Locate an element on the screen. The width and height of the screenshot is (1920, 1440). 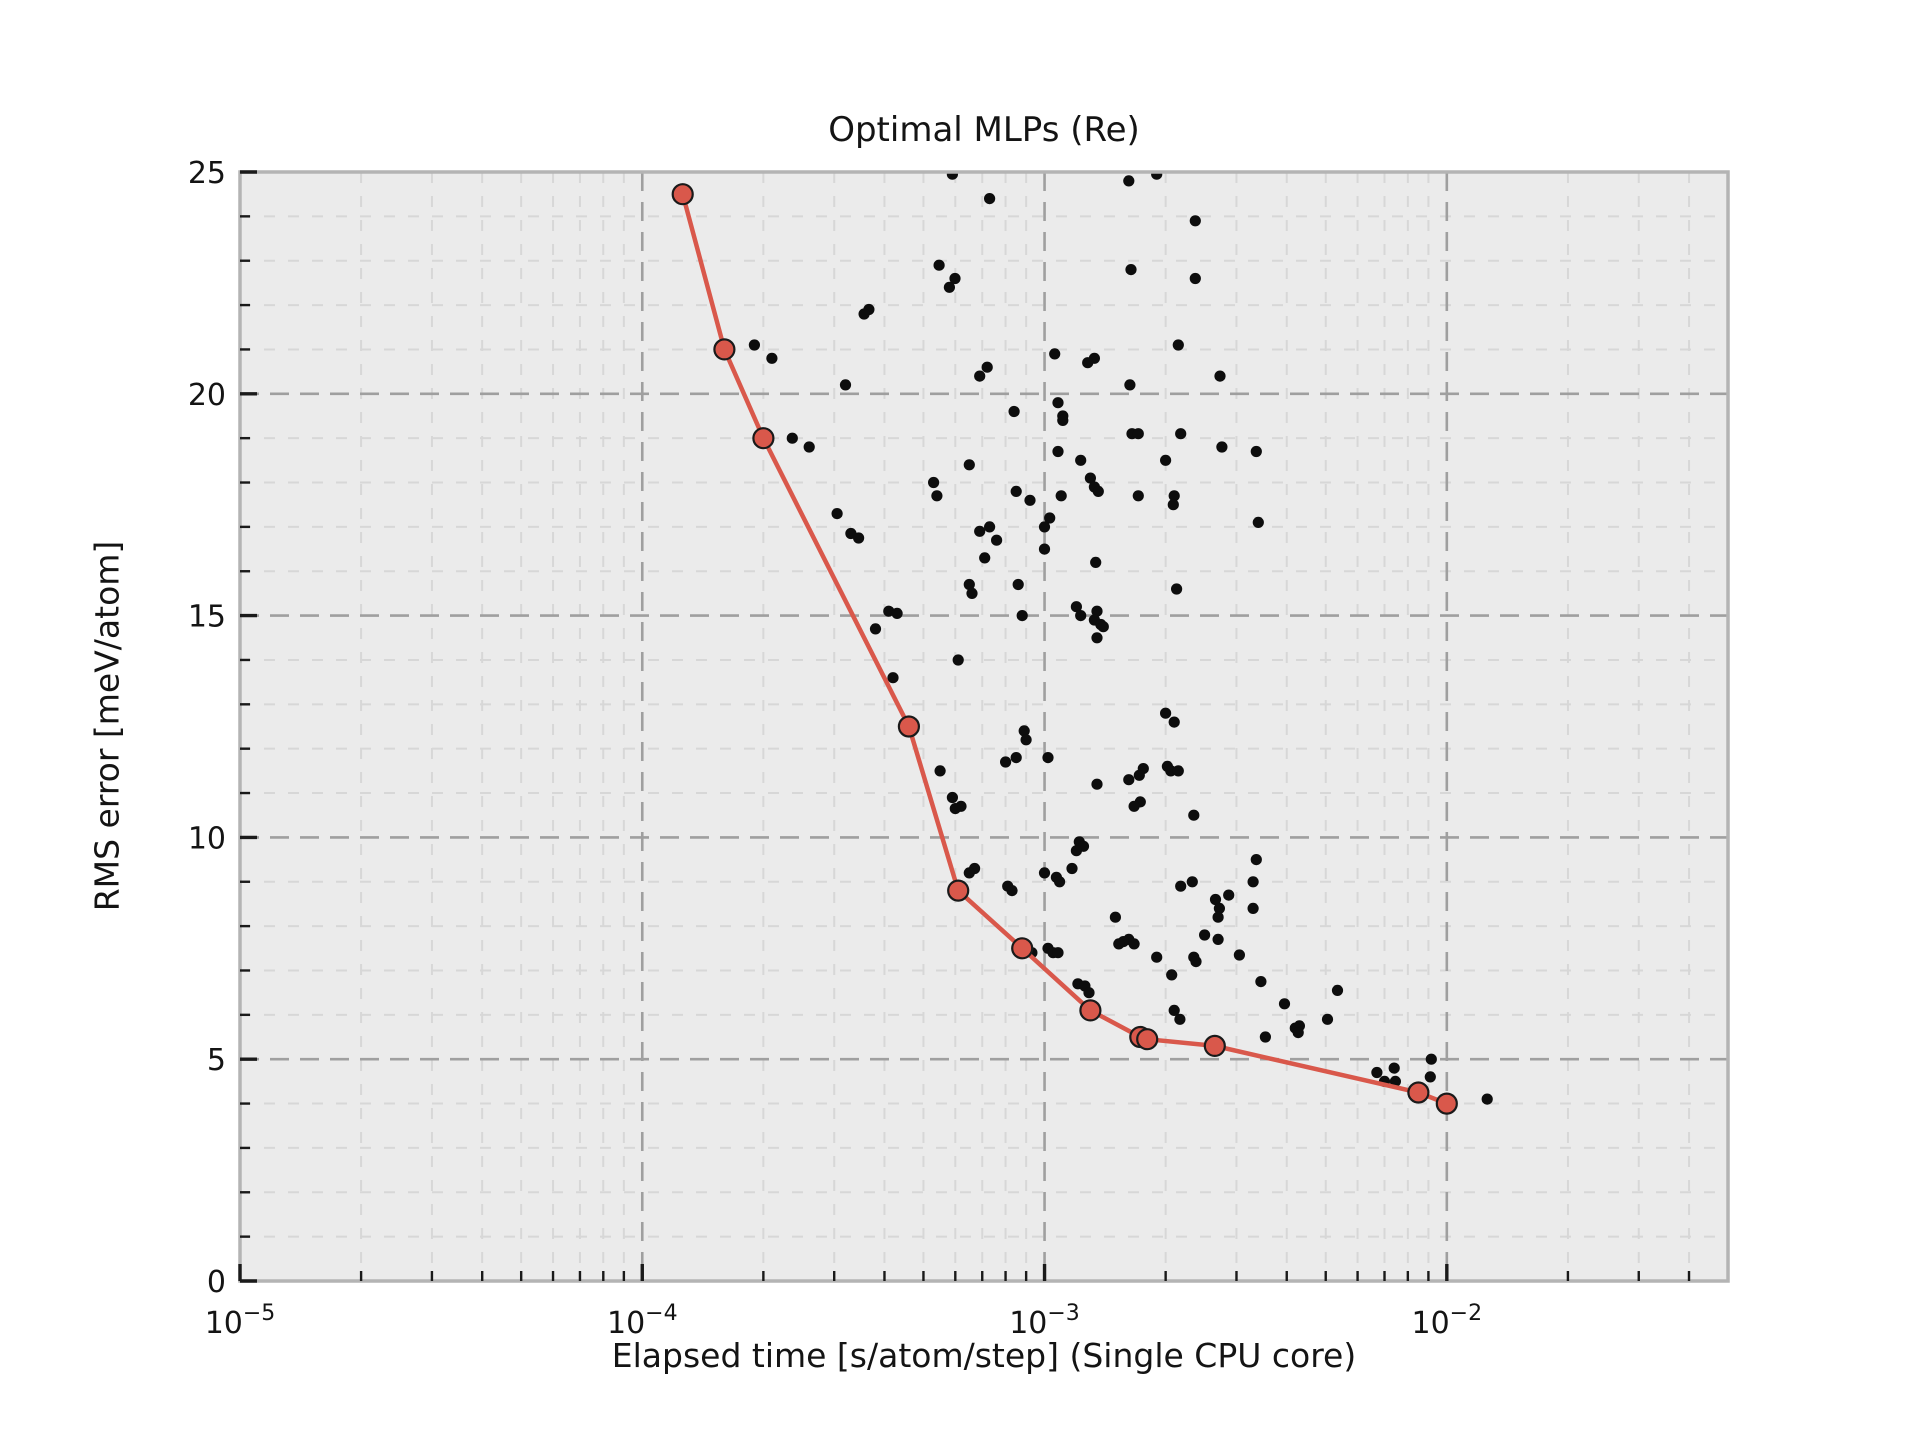
x-tick-label: 10⁻² is located at coordinates (1446, 1321).